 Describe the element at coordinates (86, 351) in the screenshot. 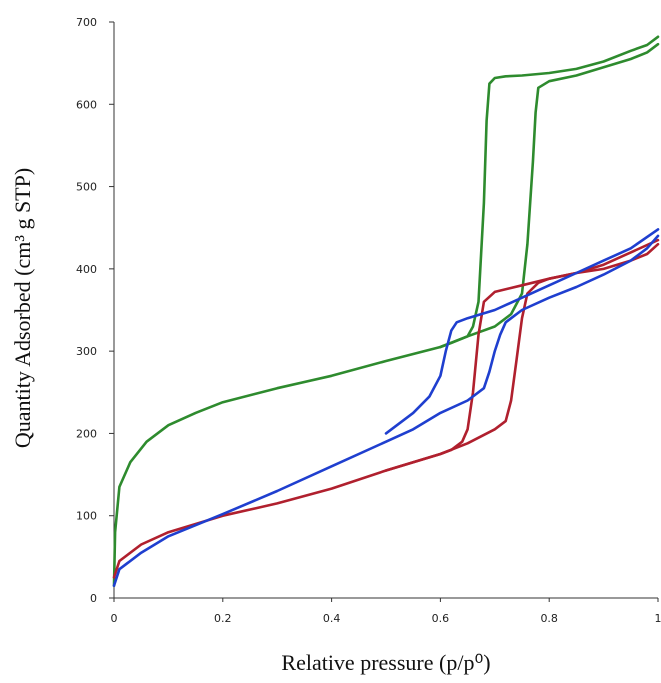

I see `y-tick-label: 300` at that location.